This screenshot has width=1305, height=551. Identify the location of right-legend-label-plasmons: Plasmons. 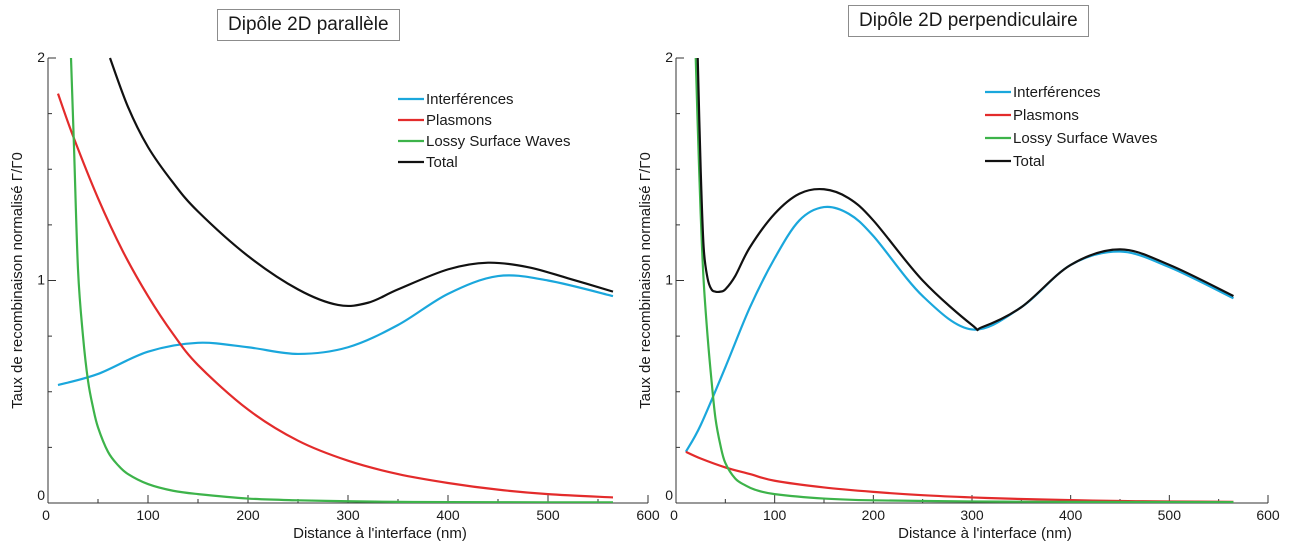
(1046, 115).